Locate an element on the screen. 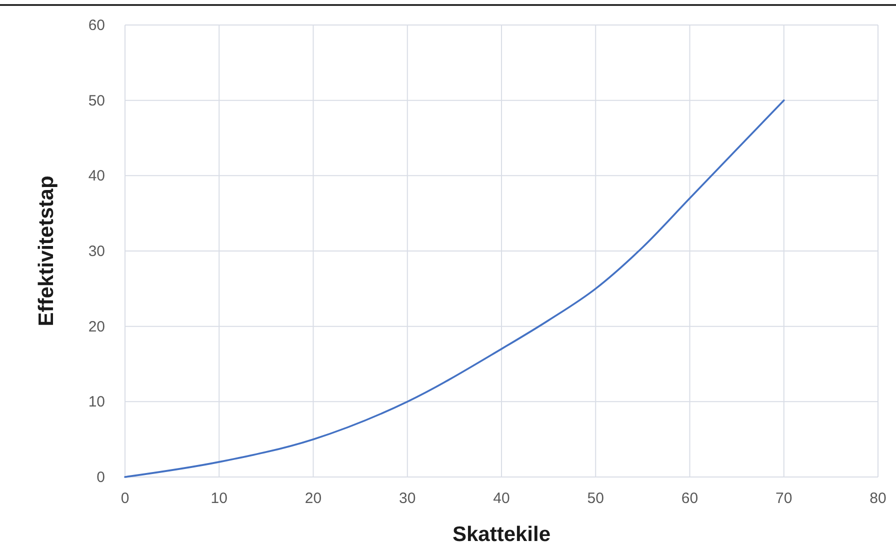 The height and width of the screenshot is (559, 896). y-tick-label: 20 is located at coordinates (96, 327).